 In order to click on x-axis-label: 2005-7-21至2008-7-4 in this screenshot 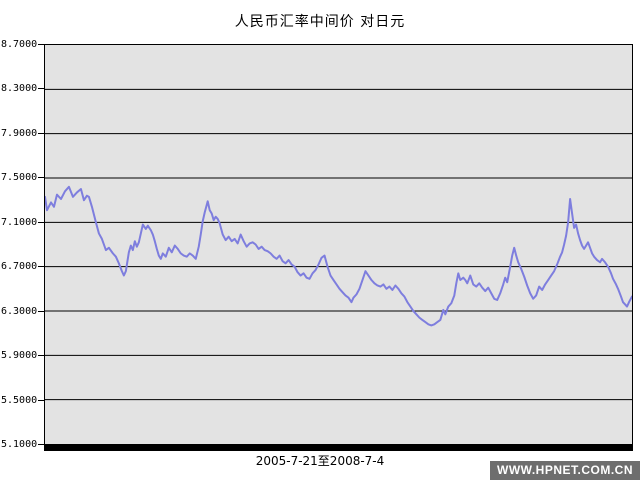, I will do `click(320, 461)`.